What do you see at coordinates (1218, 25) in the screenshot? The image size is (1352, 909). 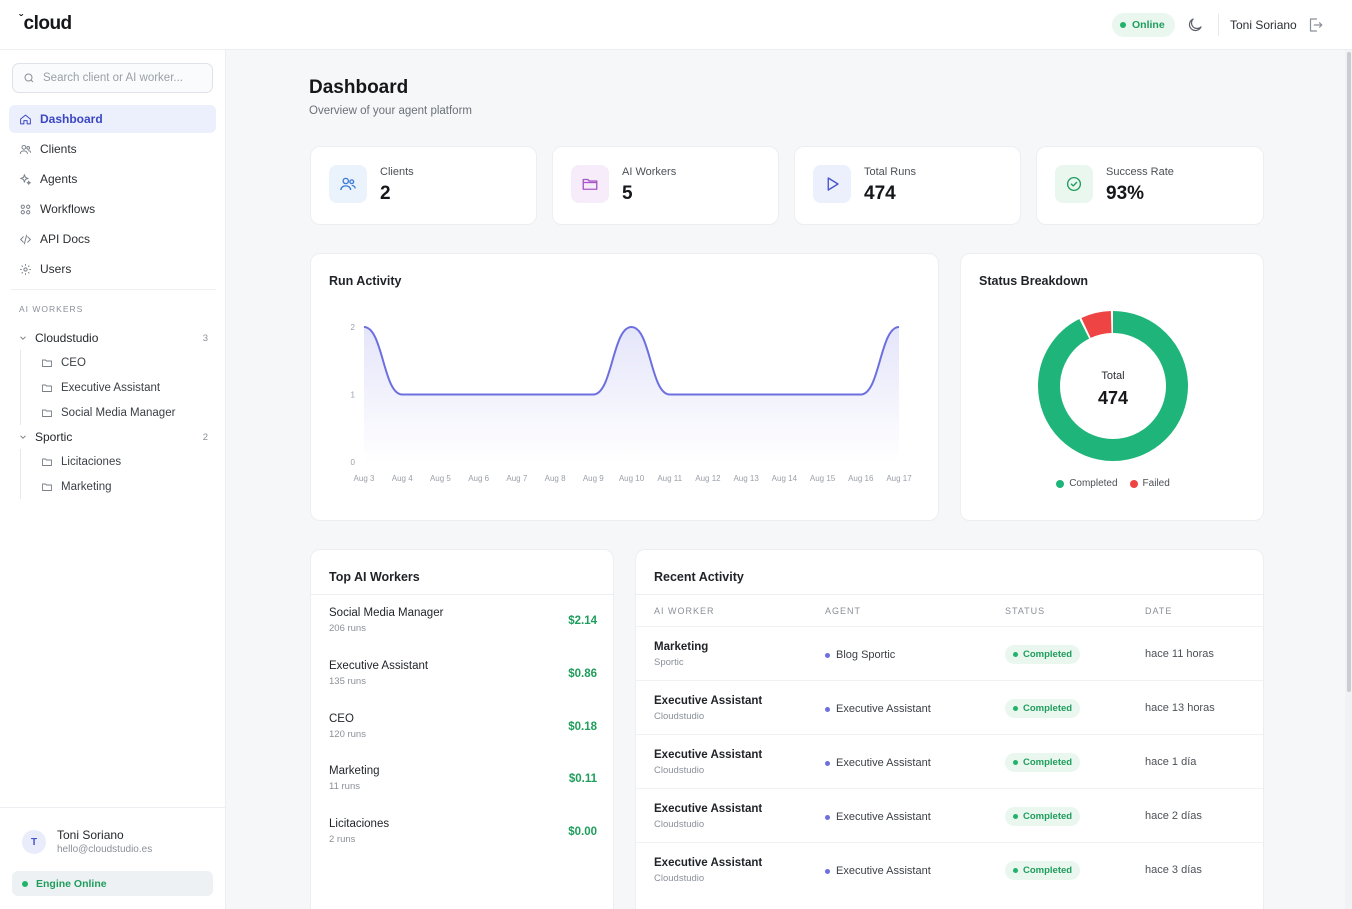 I see `header-divider` at bounding box center [1218, 25].